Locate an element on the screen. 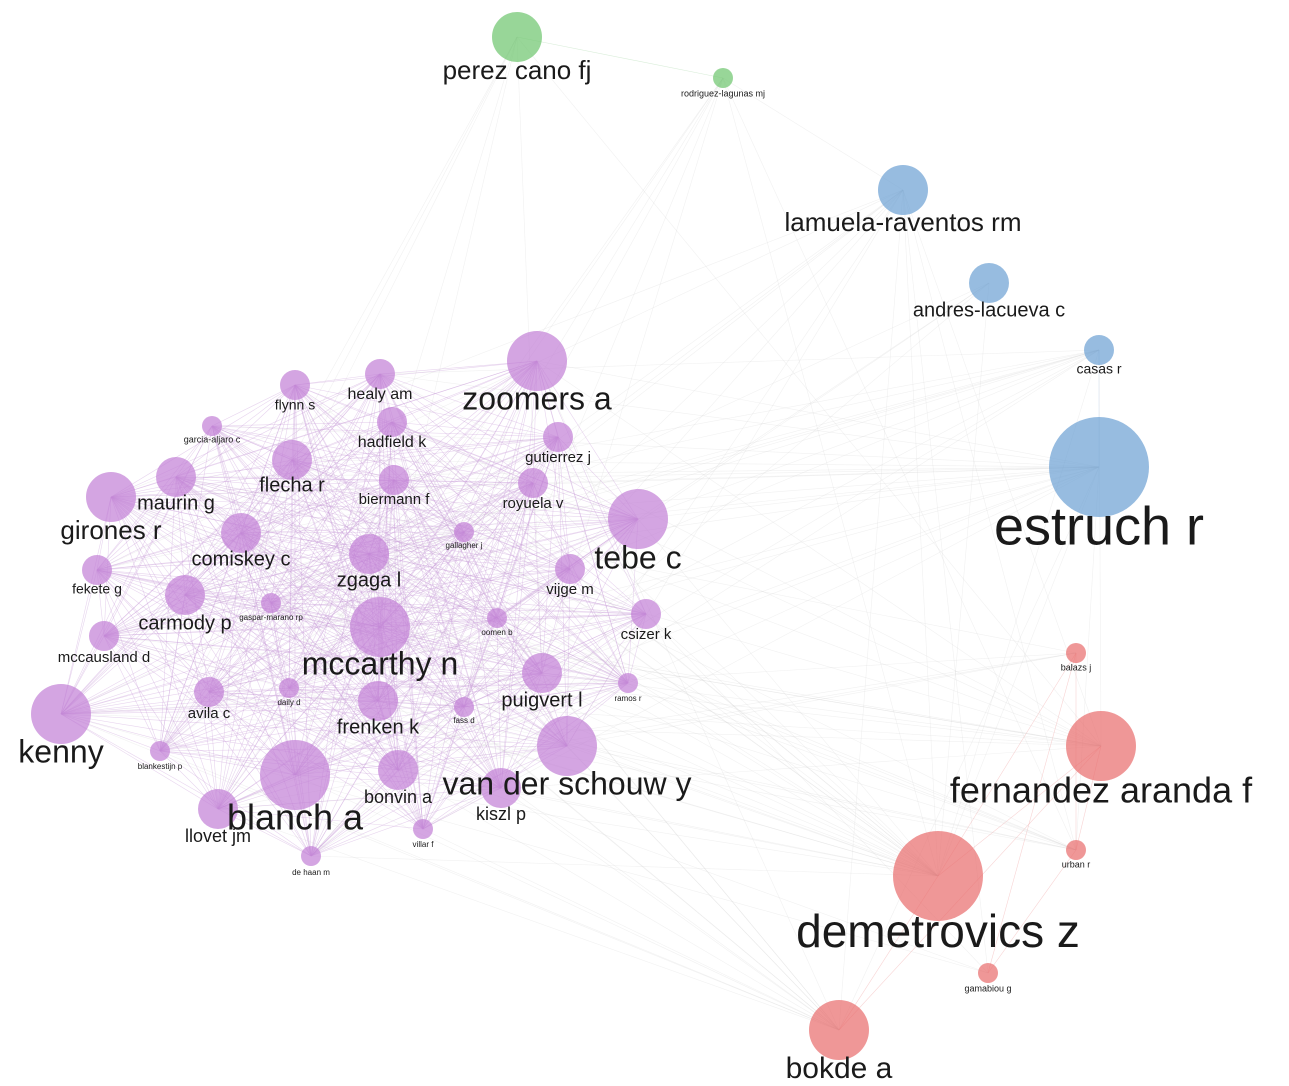 The width and height of the screenshot is (1289, 1086). node-label: puigvert l is located at coordinates (541, 700).